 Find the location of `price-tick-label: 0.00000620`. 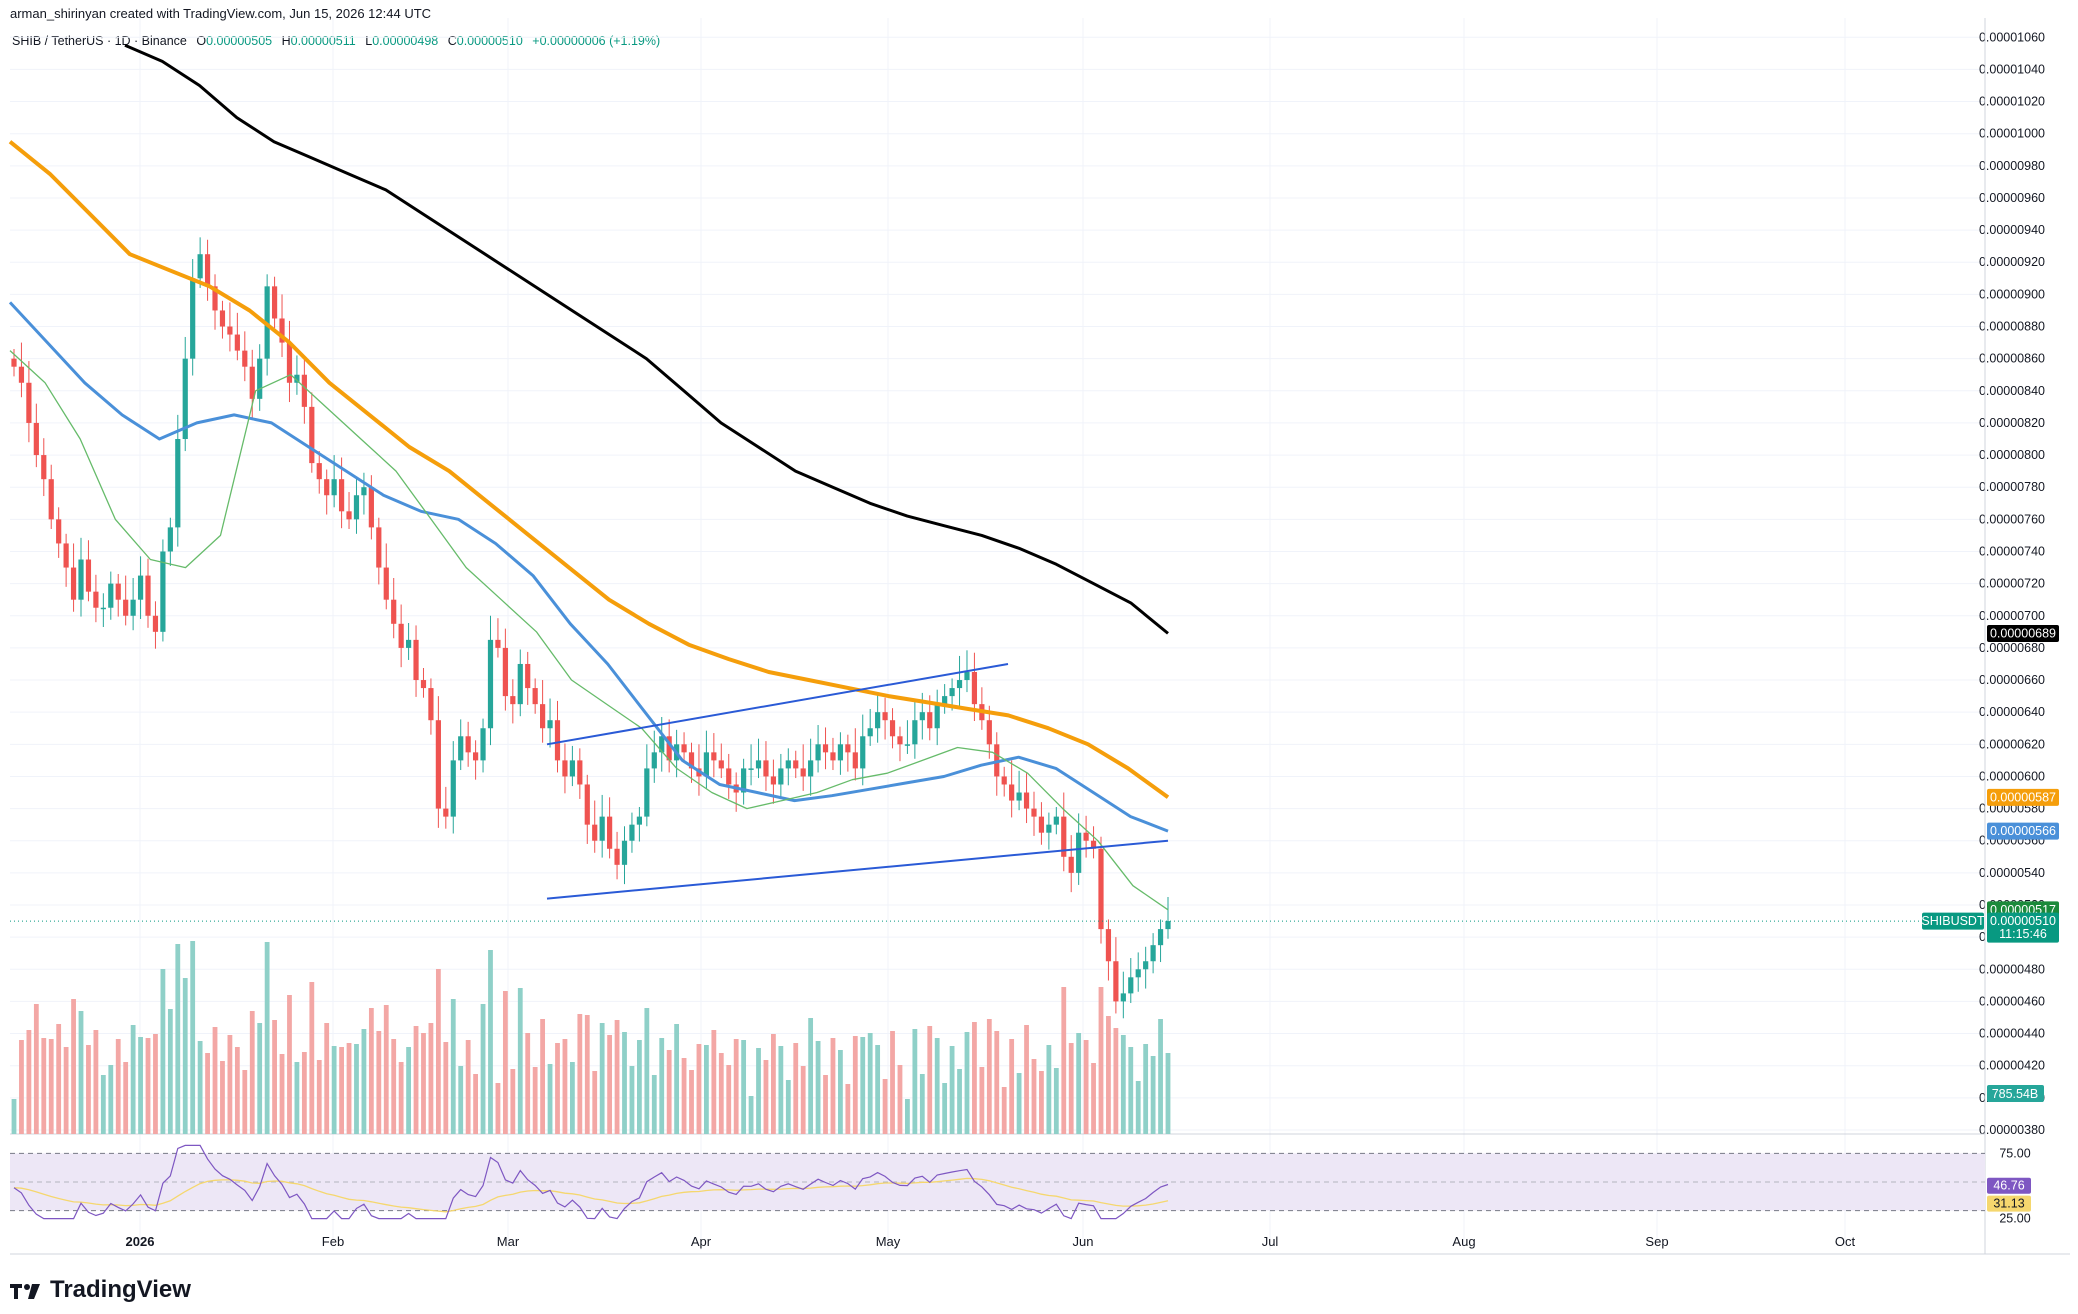

price-tick-label: 0.00000620 is located at coordinates (2012, 744).